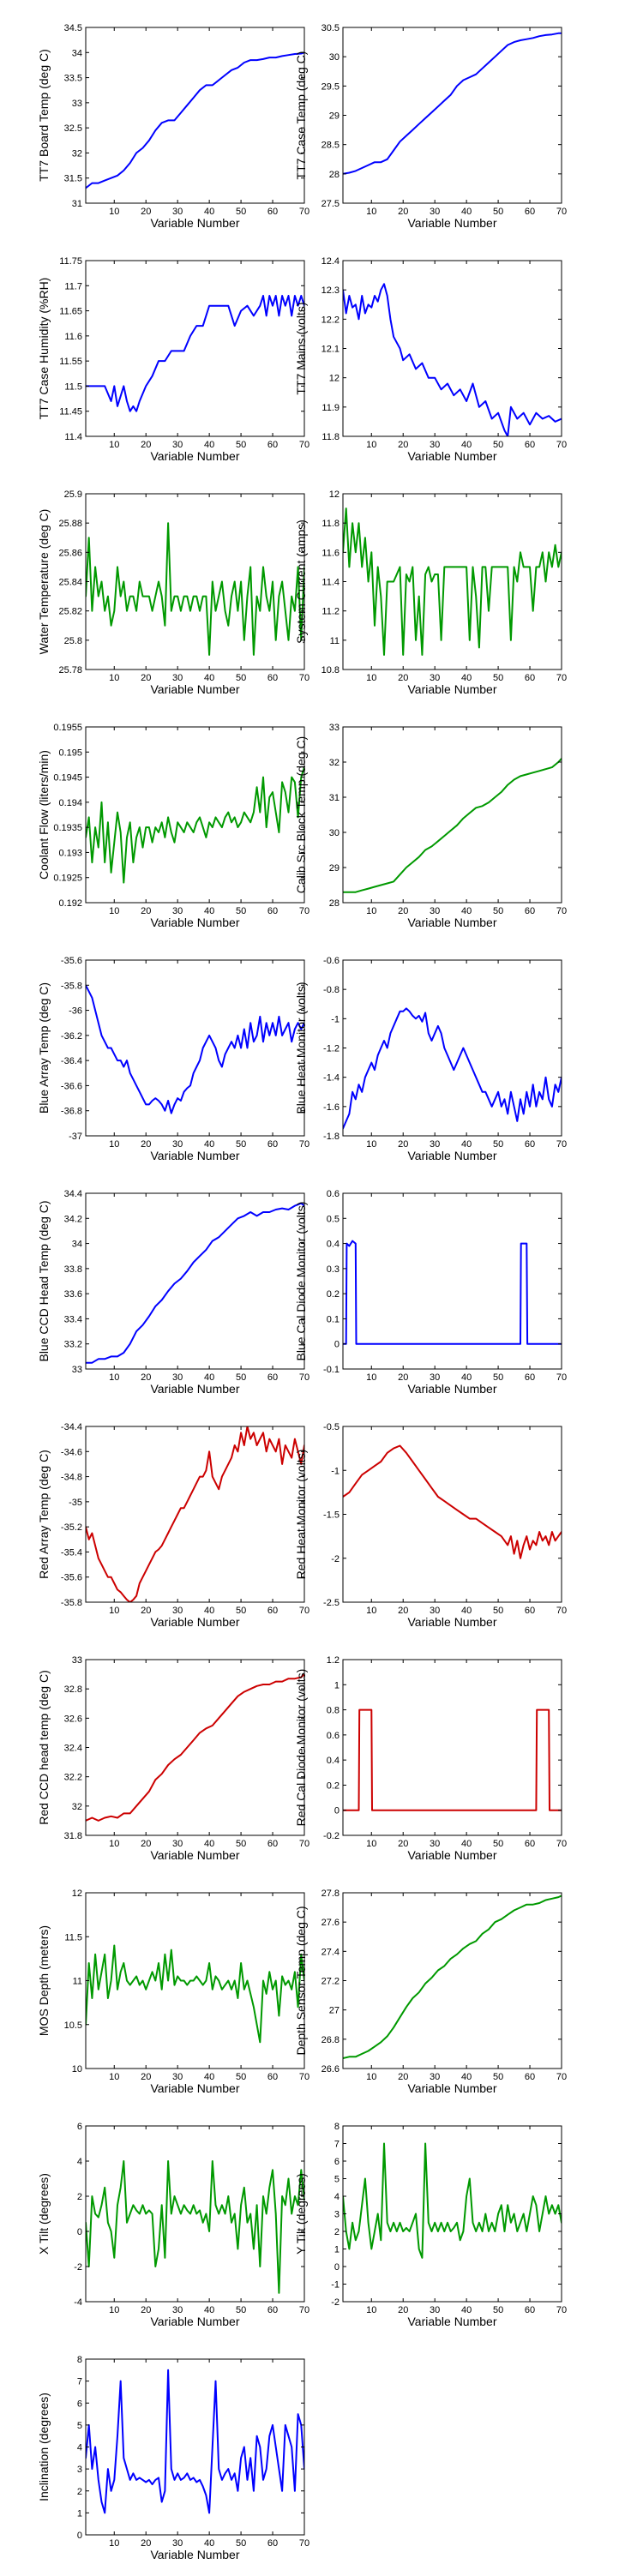  Describe the element at coordinates (301, 1048) in the screenshot. I see `y-axis-label: Blue Heat Monitor (volts)` at that location.